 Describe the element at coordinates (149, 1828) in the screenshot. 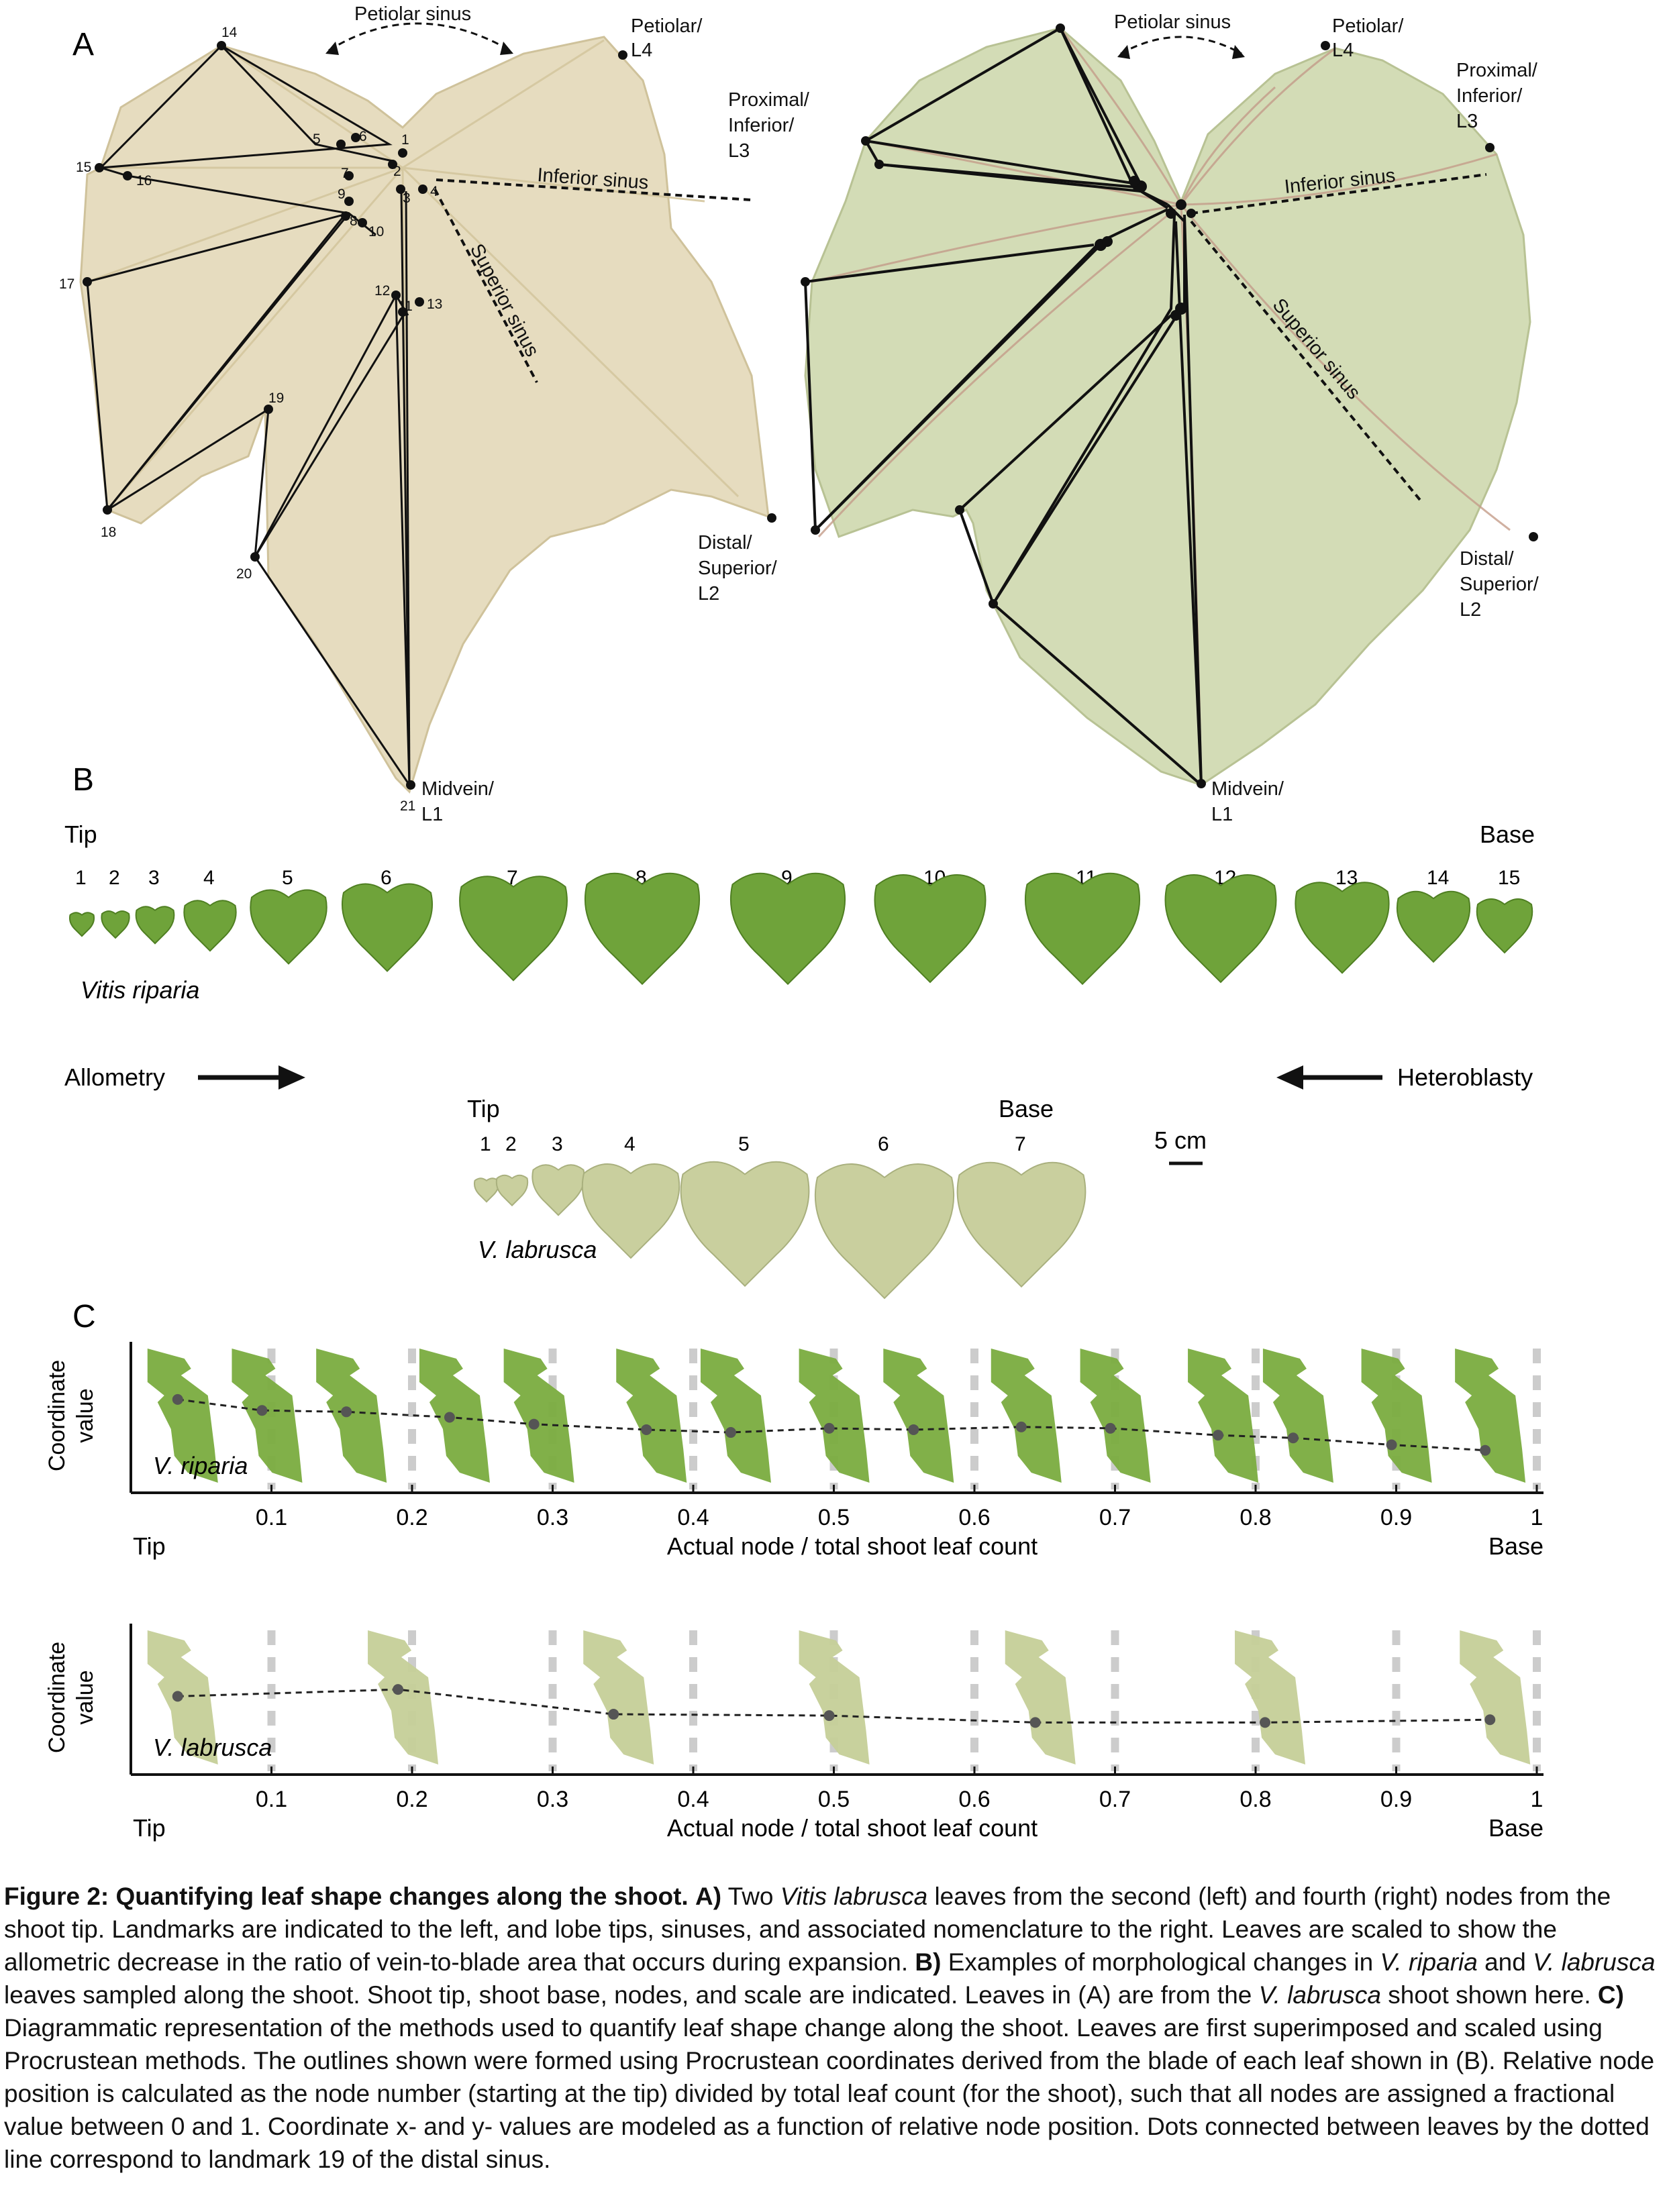

I see `chart-tip-label-1: Tip` at that location.